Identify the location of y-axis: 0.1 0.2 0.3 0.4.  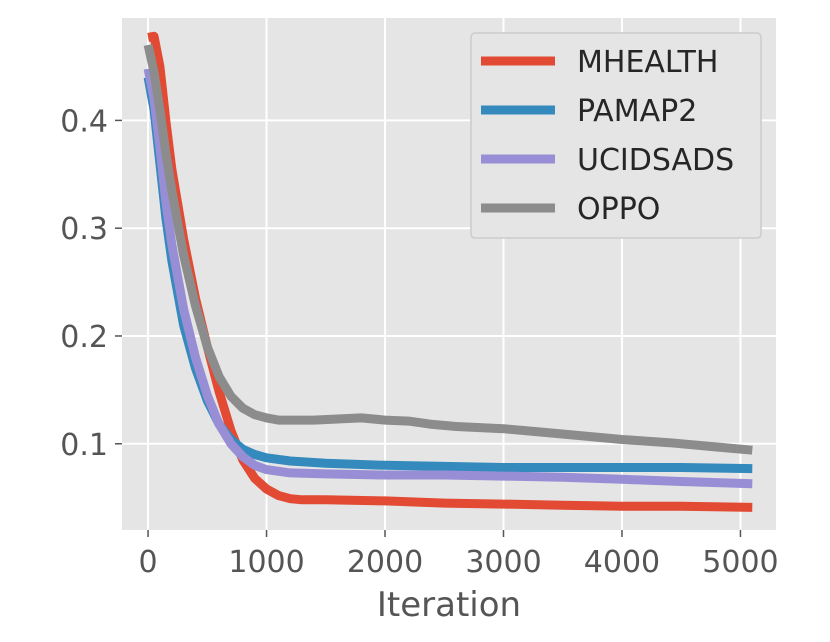
(91, 283).